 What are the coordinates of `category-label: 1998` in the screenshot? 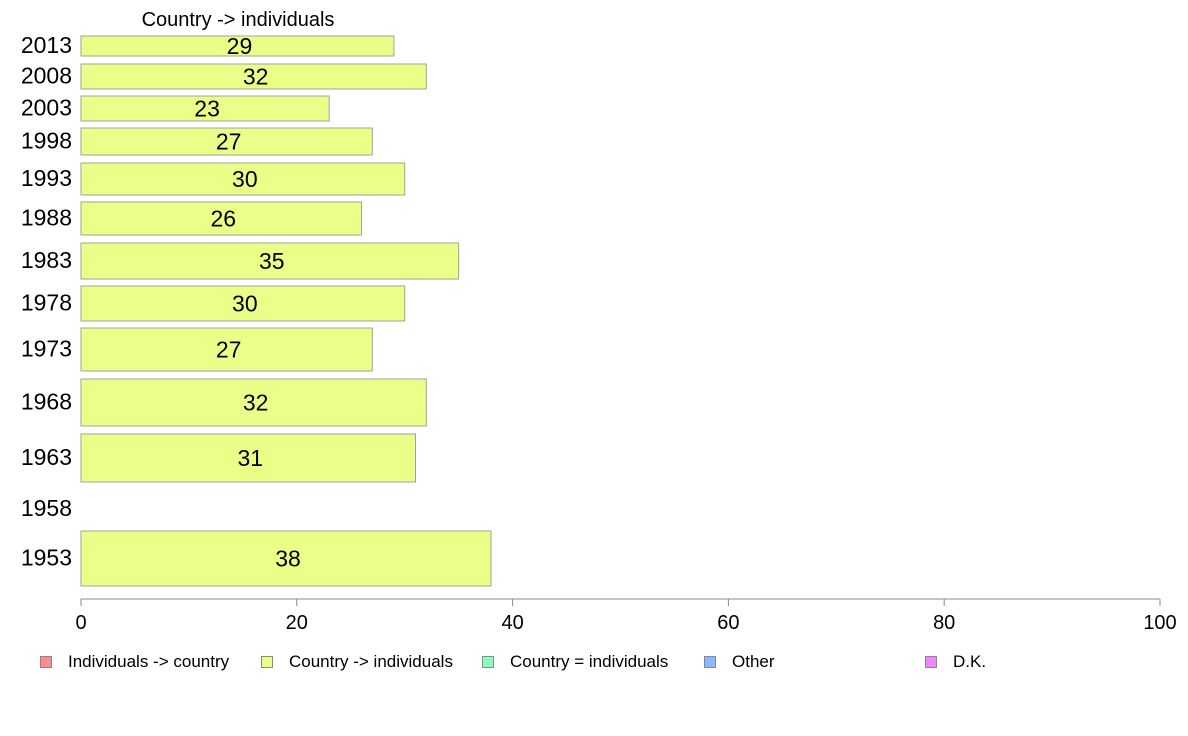 It's located at (46, 141).